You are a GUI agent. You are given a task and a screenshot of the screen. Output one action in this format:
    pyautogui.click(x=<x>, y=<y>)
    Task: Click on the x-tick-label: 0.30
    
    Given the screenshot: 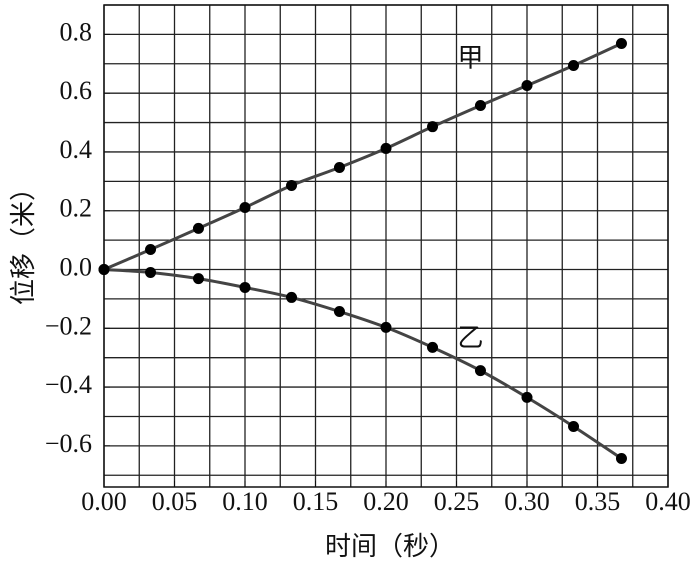 What is the action you would take?
    pyautogui.click(x=527, y=501)
    